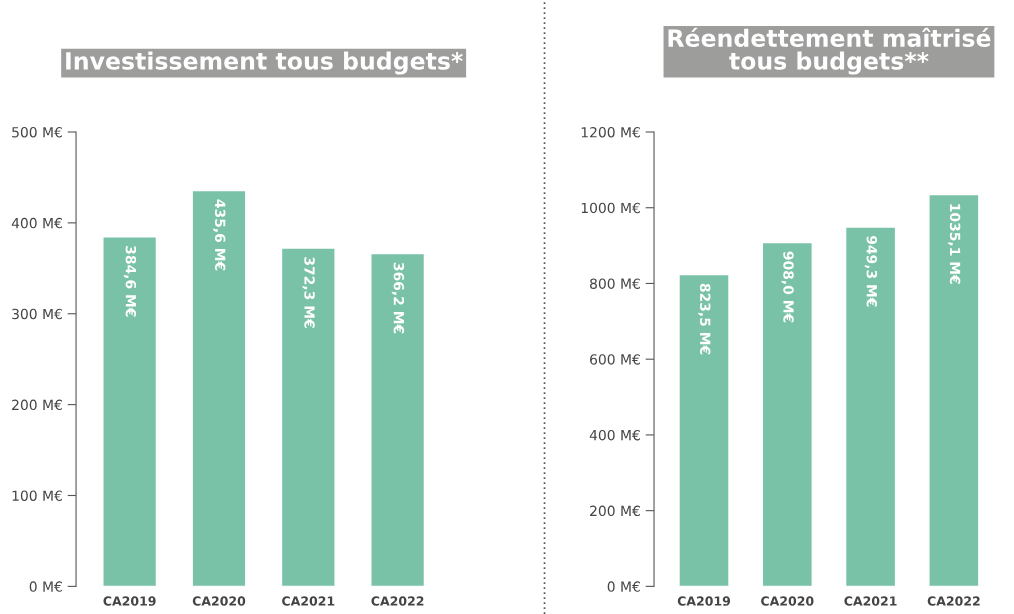 This screenshot has height=614, width=1014. What do you see at coordinates (954, 244) in the screenshot?
I see `data-label: 1035,1 M€` at bounding box center [954, 244].